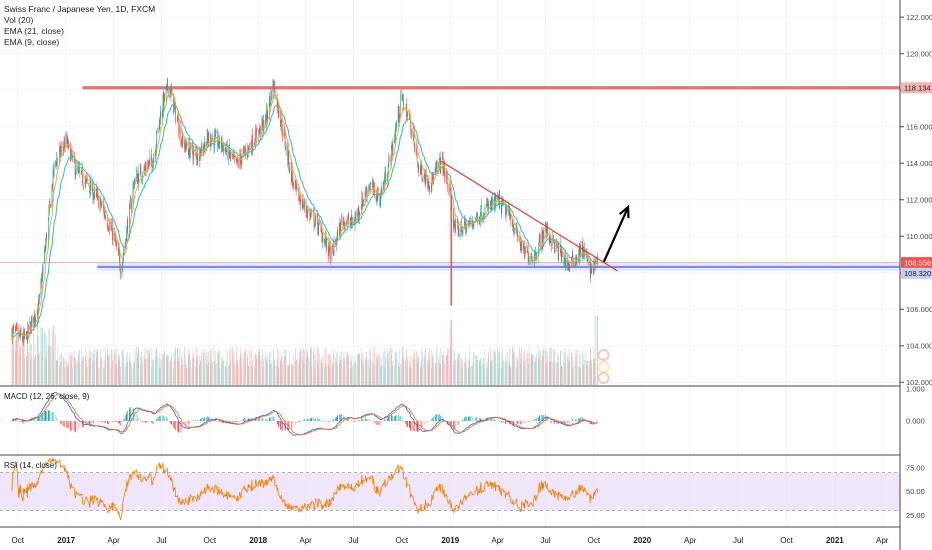 Image resolution: width=932 pixels, height=550 pixels. Describe the element at coordinates (80, 9) in the screenshot. I see `symbol-title: Swiss Franc / Japanese Yen, 1D, FXCM` at that location.